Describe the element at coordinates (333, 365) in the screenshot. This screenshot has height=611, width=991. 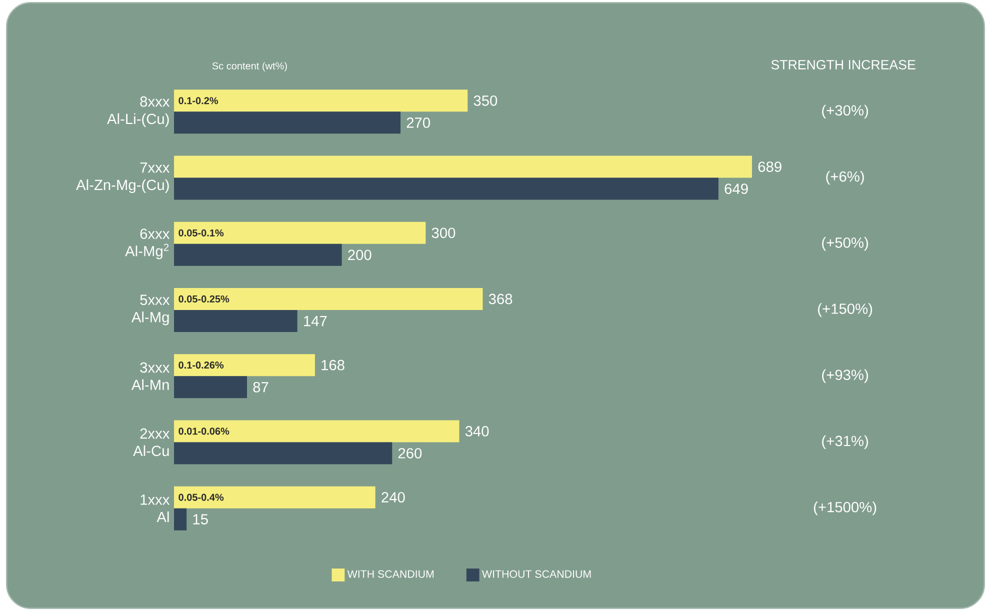
I see `data-label: 168` at that location.